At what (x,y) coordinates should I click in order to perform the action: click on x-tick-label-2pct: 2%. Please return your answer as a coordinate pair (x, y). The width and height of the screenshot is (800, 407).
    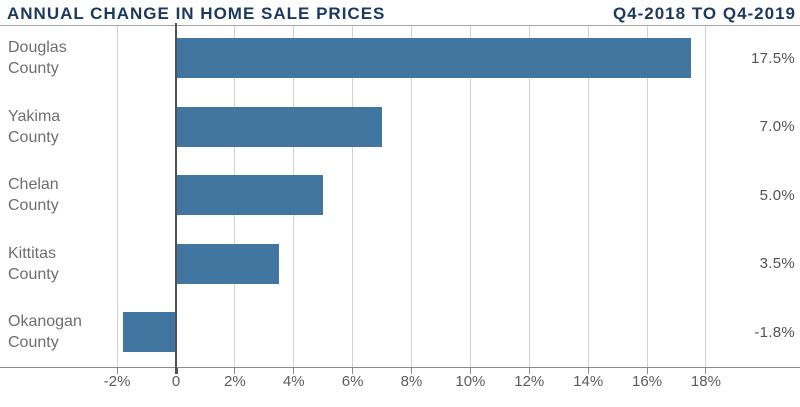
    Looking at the image, I should click on (235, 381).